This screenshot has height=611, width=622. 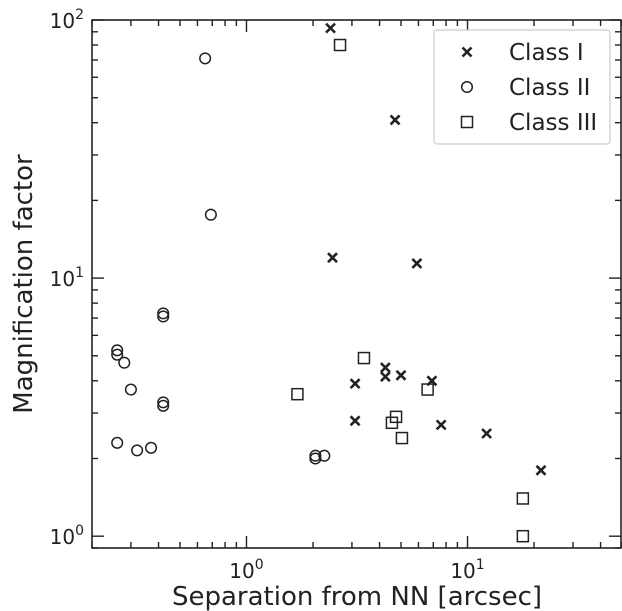 What do you see at coordinates (67, 20) in the screenshot?
I see `y-tick-label: 10²` at bounding box center [67, 20].